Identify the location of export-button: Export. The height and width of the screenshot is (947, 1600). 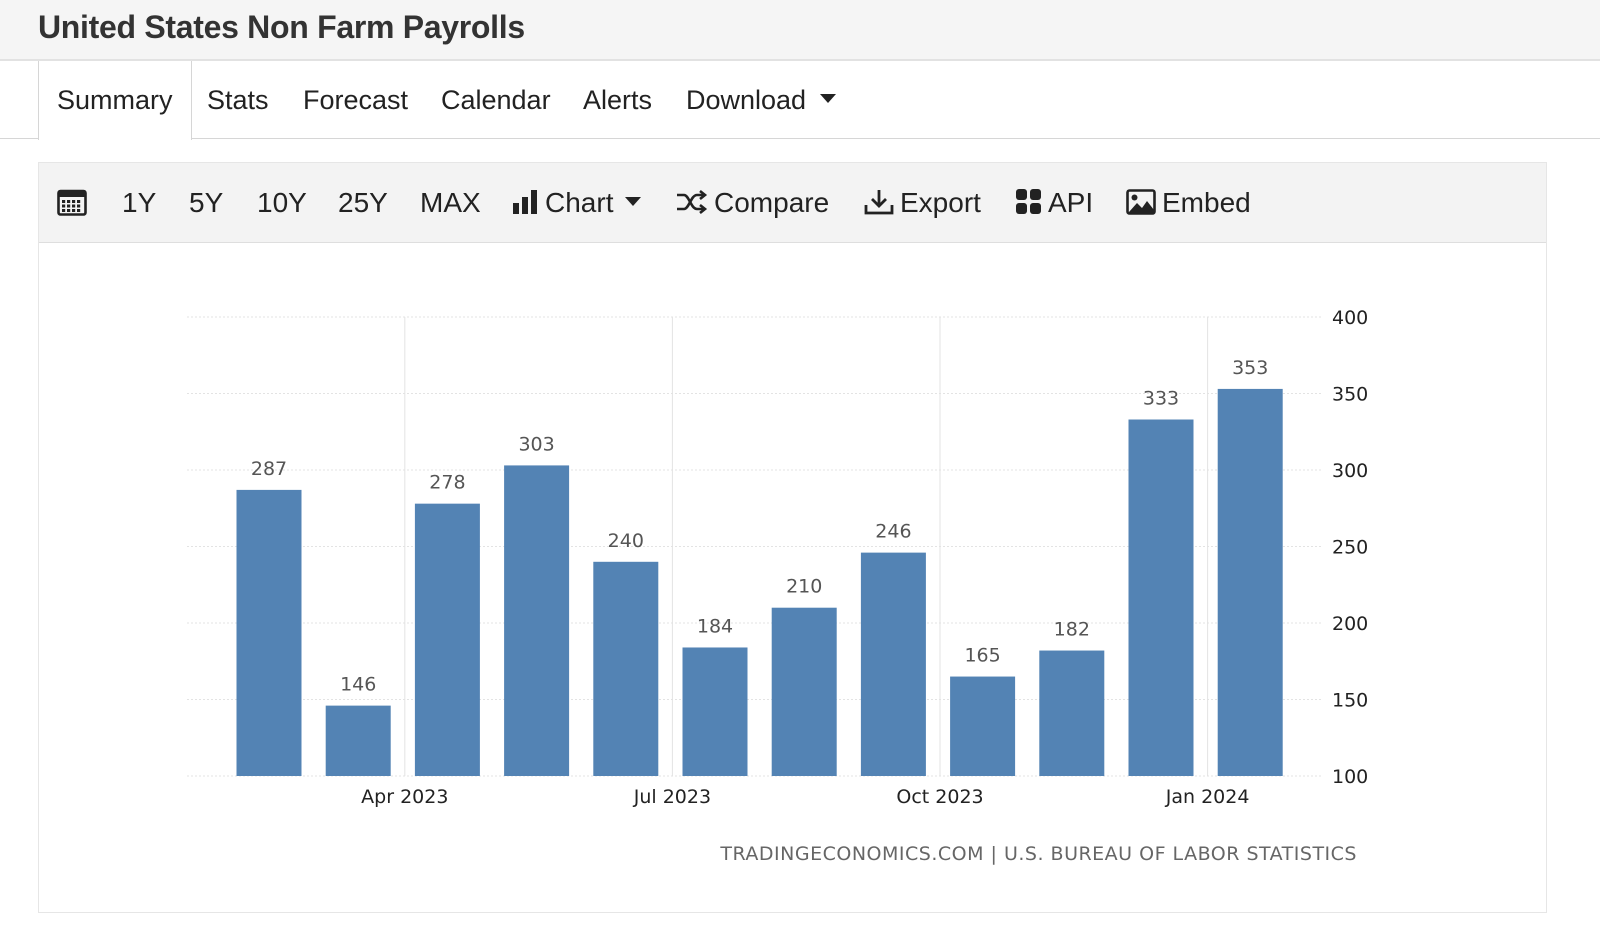
(922, 203).